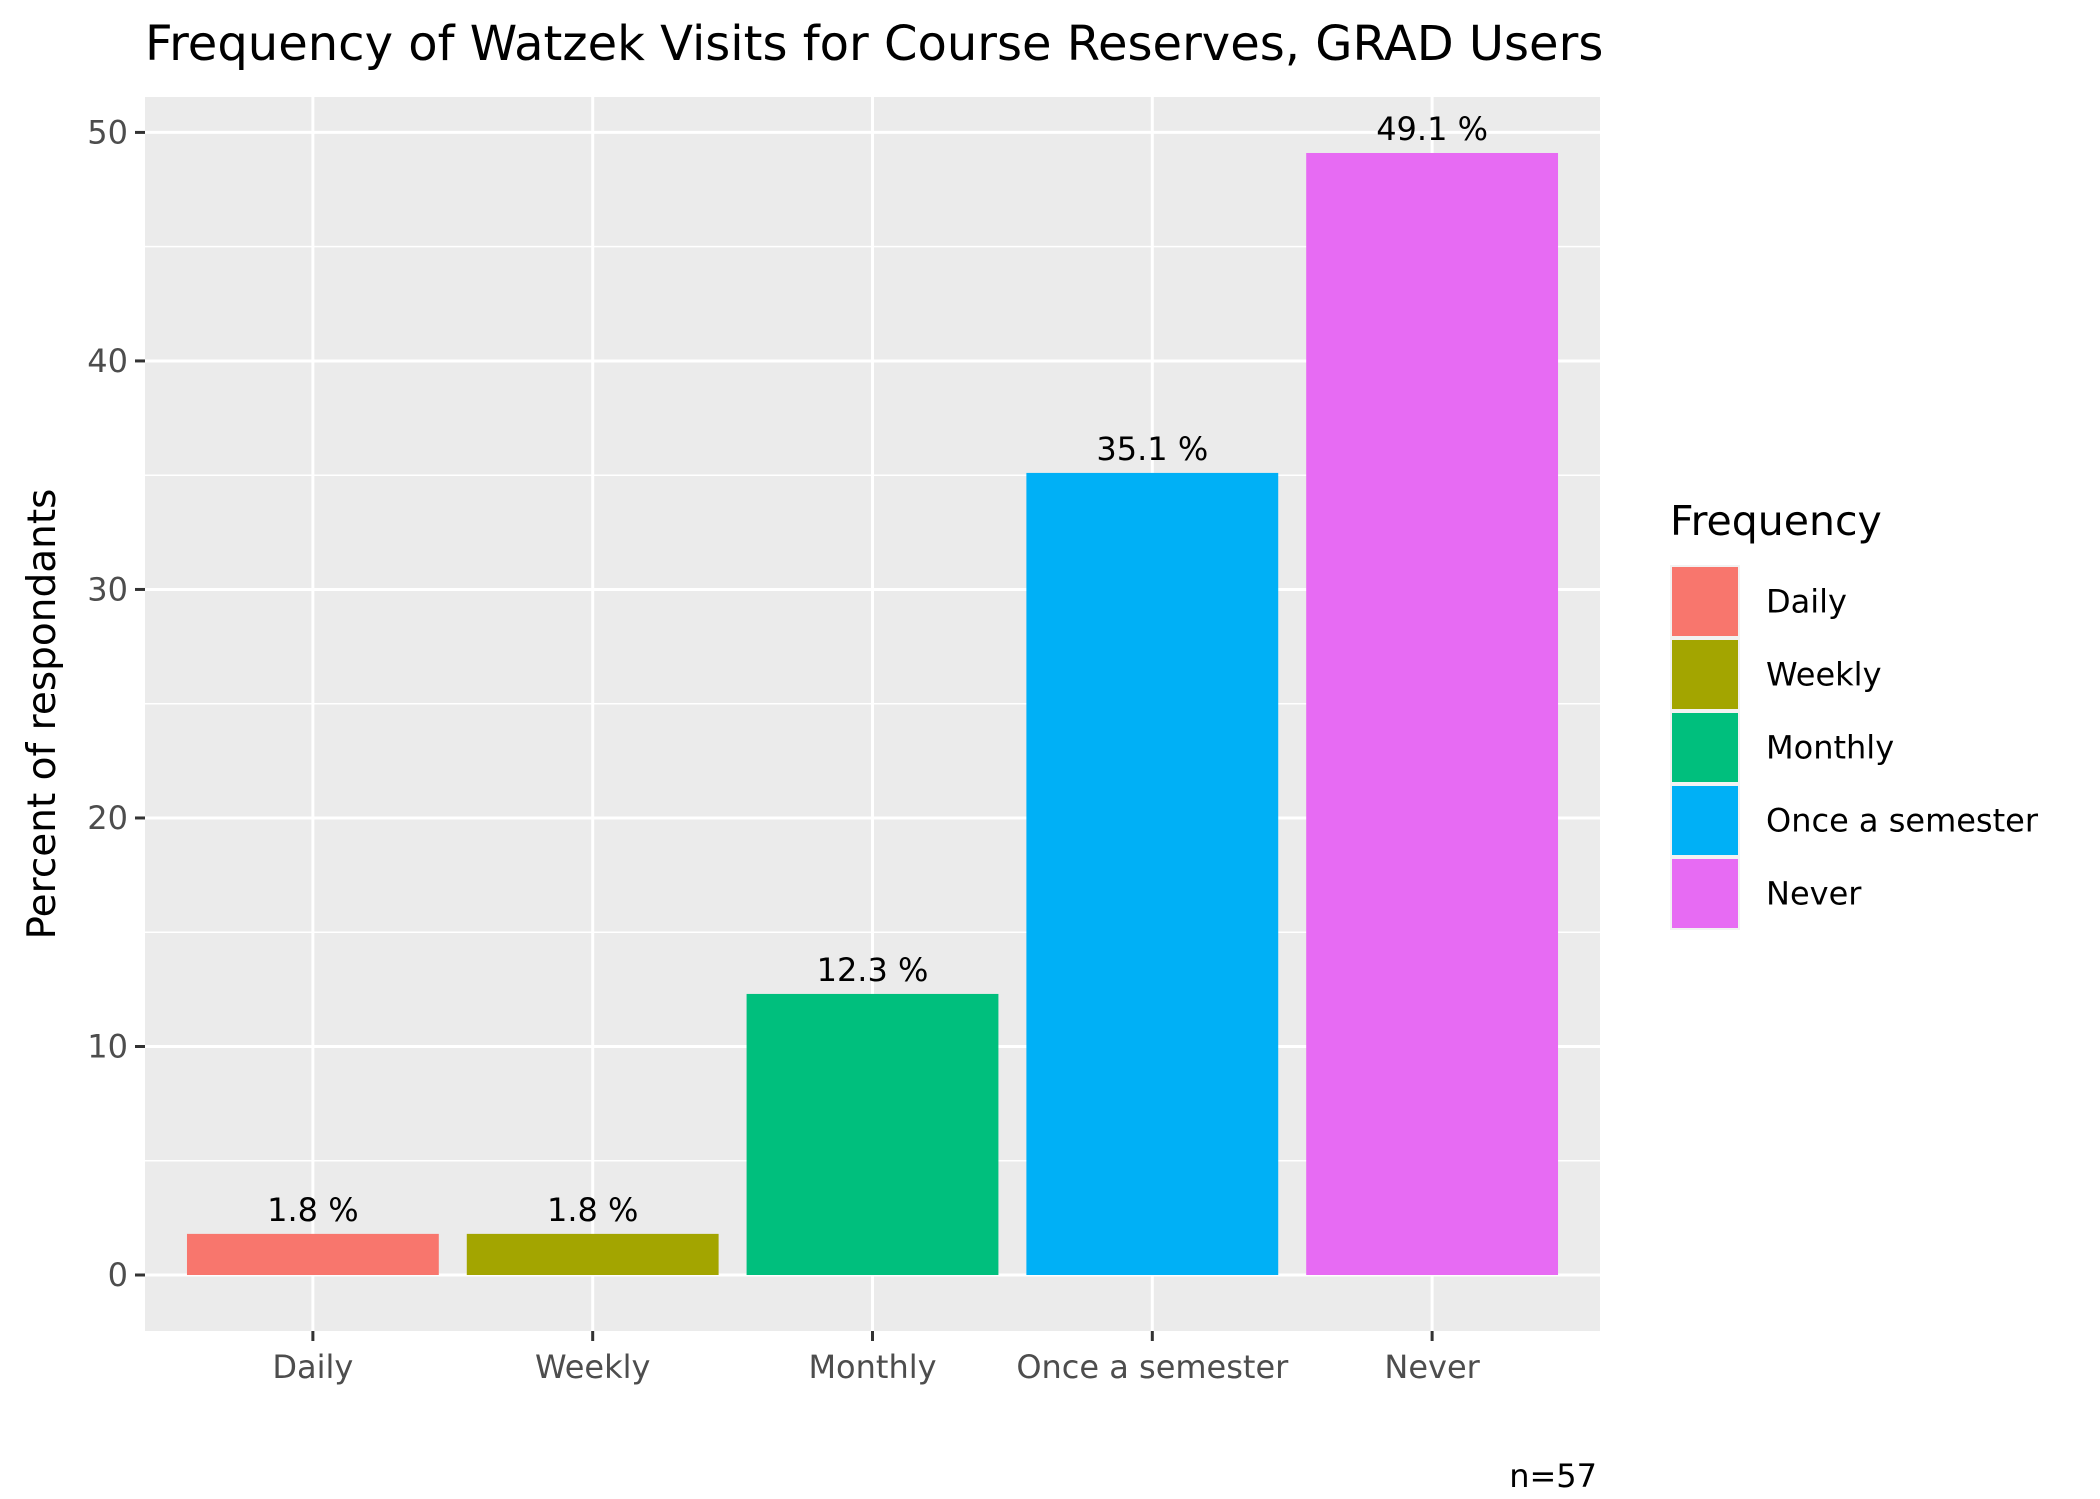 The height and width of the screenshot is (1499, 2100). Describe the element at coordinates (116, 703) in the screenshot. I see `y-axis: 0 10 20 30 40 50` at that location.